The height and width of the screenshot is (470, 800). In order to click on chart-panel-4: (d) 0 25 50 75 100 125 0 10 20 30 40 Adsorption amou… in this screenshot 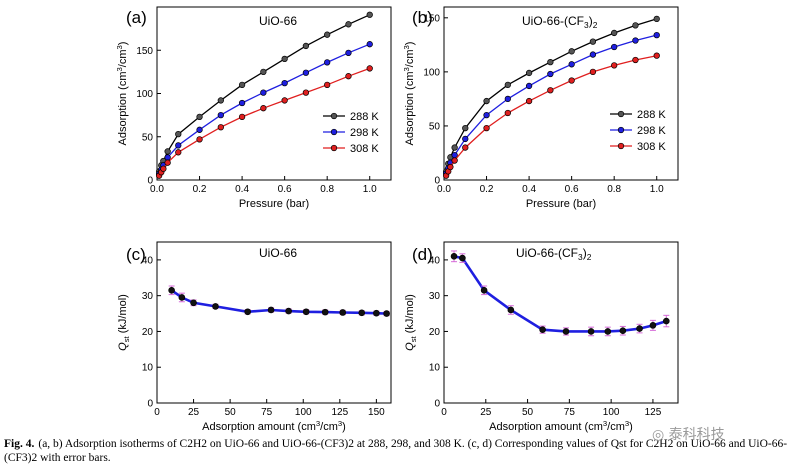, I will do `click(541, 337)`.